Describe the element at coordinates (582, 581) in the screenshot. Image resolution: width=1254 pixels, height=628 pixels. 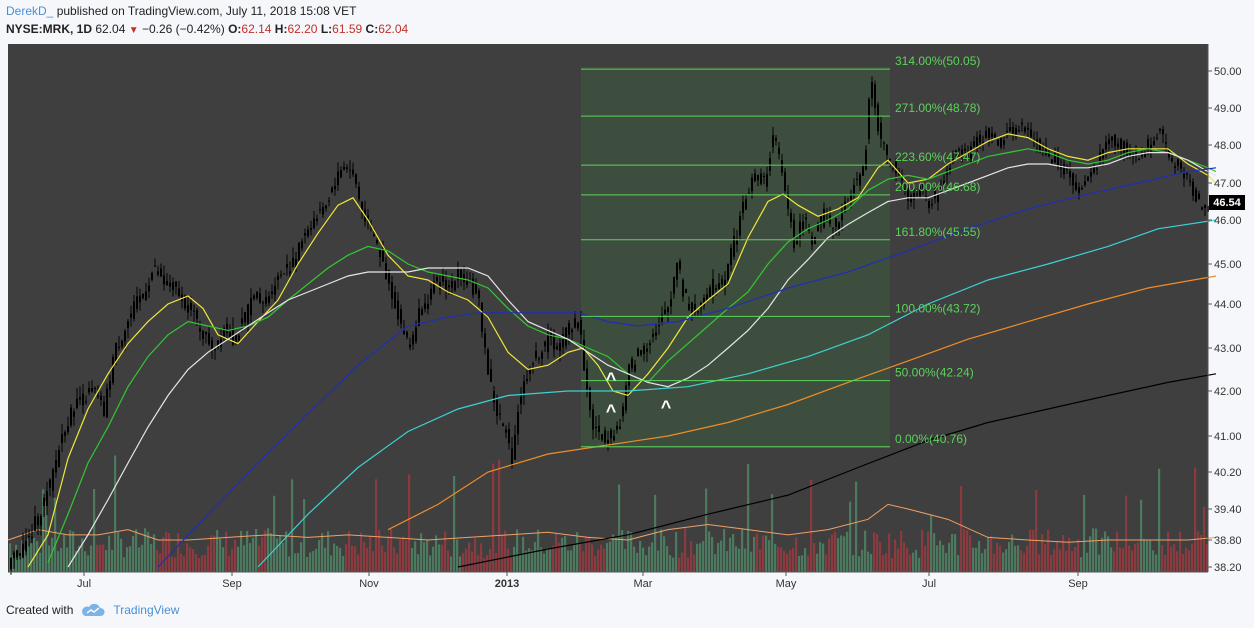
I see `time-axis: Jul Sep Nov 2013 Mar May Jul Sep` at that location.